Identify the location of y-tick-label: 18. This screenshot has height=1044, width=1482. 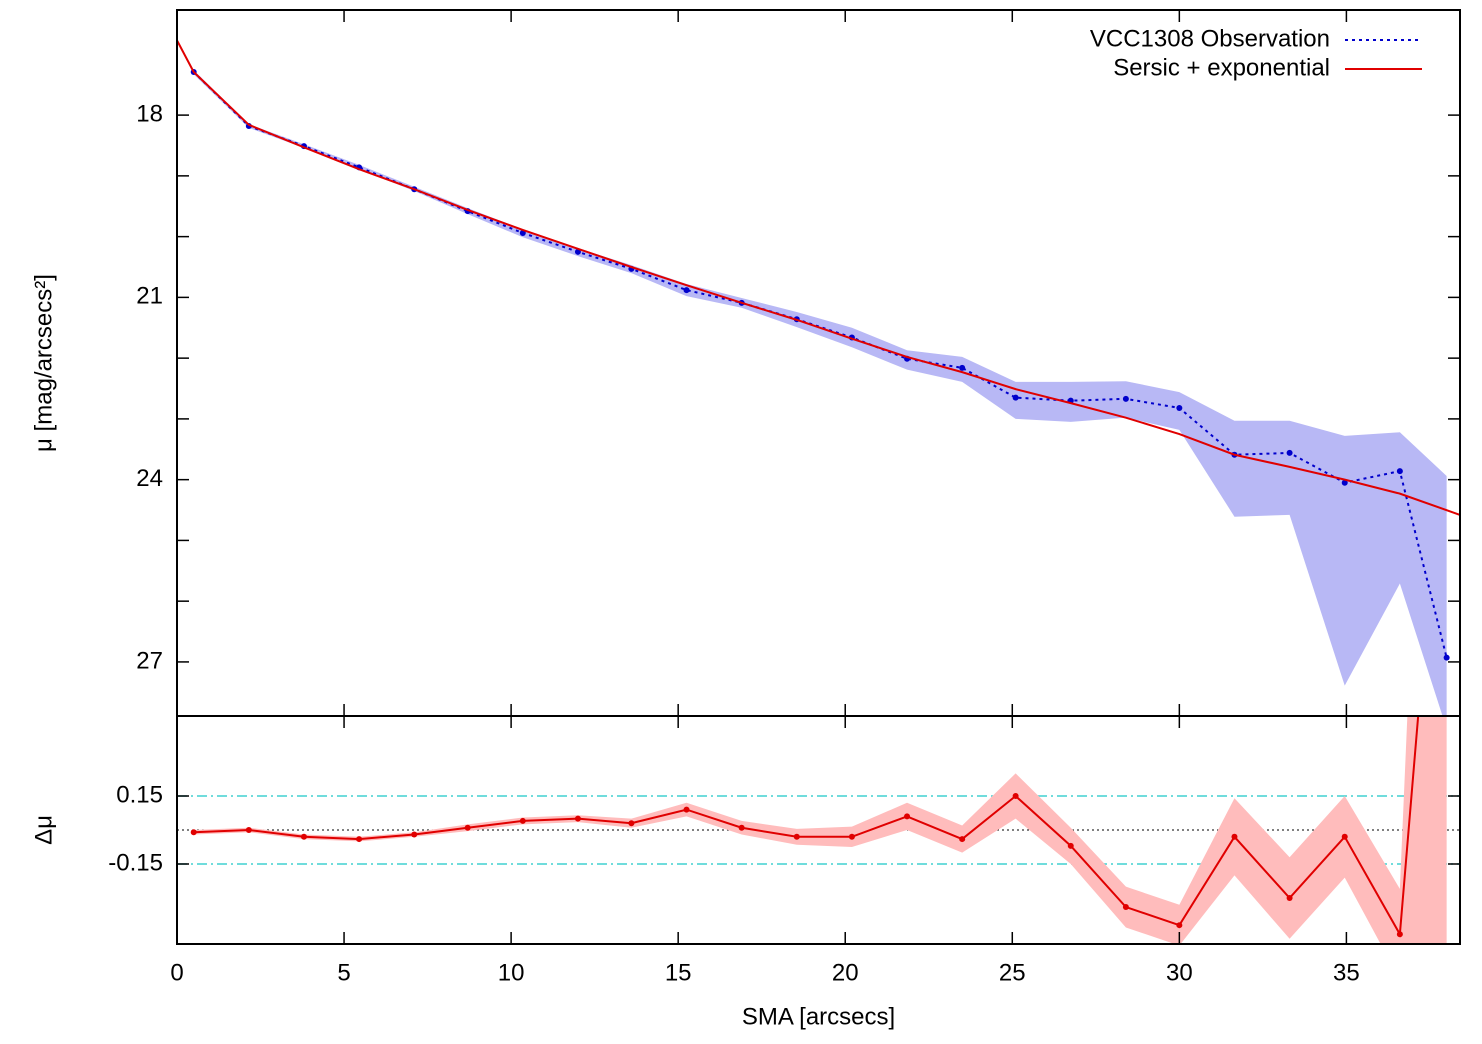
(149, 113).